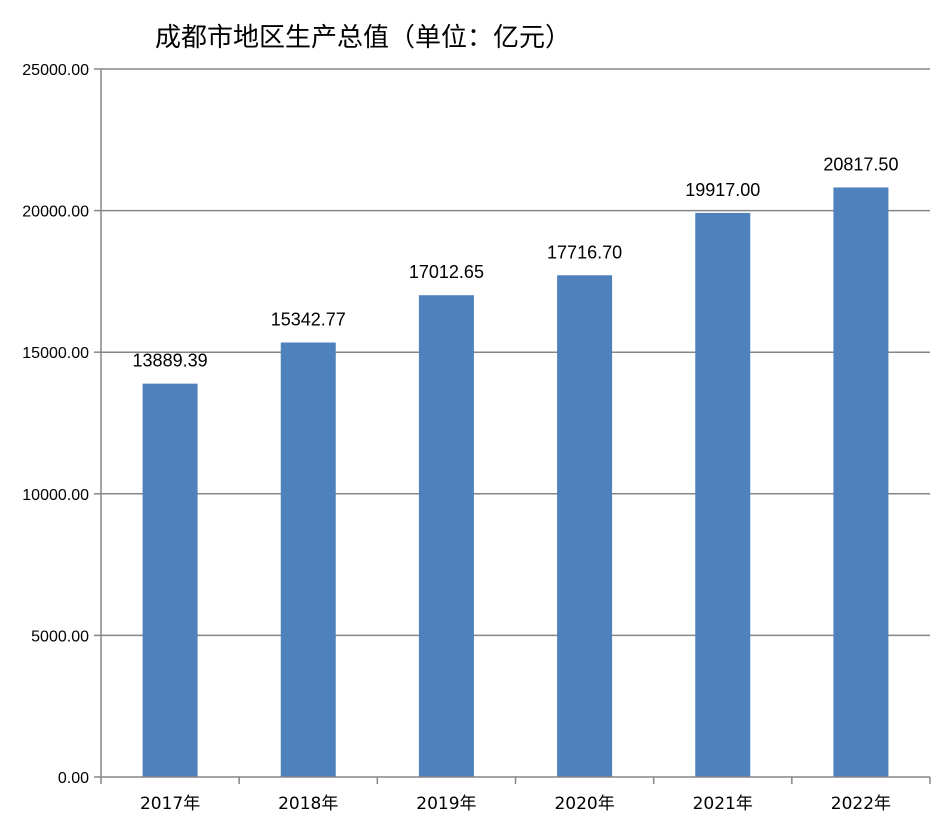 This screenshot has width=950, height=830. I want to click on x-tick-label: 2017年, so click(170, 804).